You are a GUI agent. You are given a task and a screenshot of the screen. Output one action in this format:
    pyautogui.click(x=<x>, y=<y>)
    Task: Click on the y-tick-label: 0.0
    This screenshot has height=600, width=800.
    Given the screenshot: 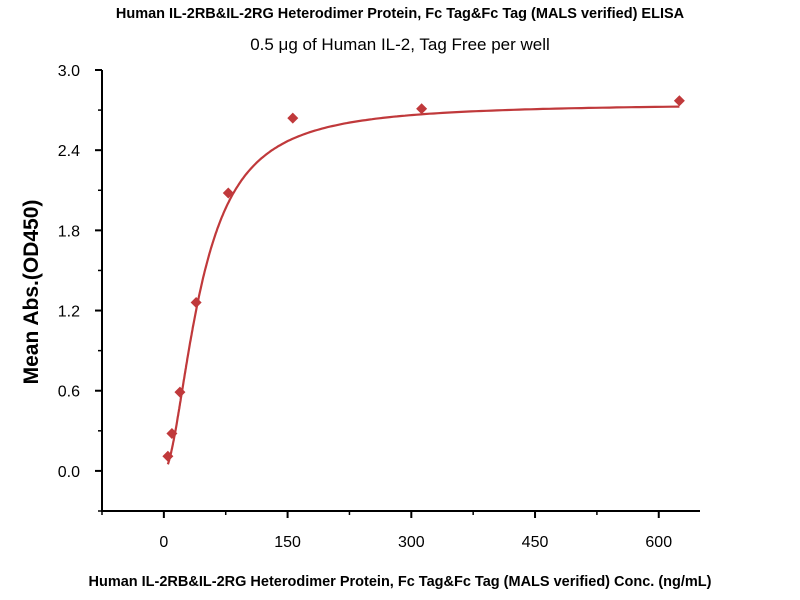 What is the action you would take?
    pyautogui.click(x=69, y=472)
    